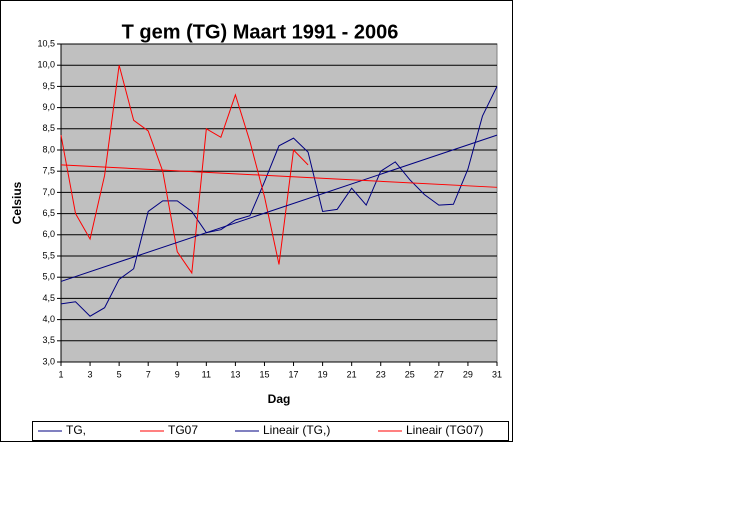 The height and width of the screenshot is (521, 755). Describe the element at coordinates (48, 340) in the screenshot. I see `y-tick-label: 3,5` at that location.